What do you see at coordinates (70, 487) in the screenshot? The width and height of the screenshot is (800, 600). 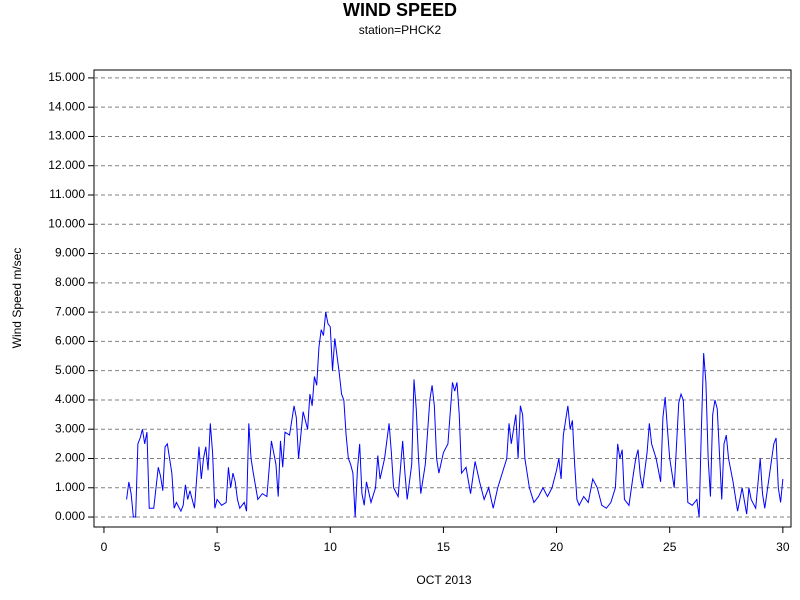 I see `y-tick-label: 1.000` at bounding box center [70, 487].